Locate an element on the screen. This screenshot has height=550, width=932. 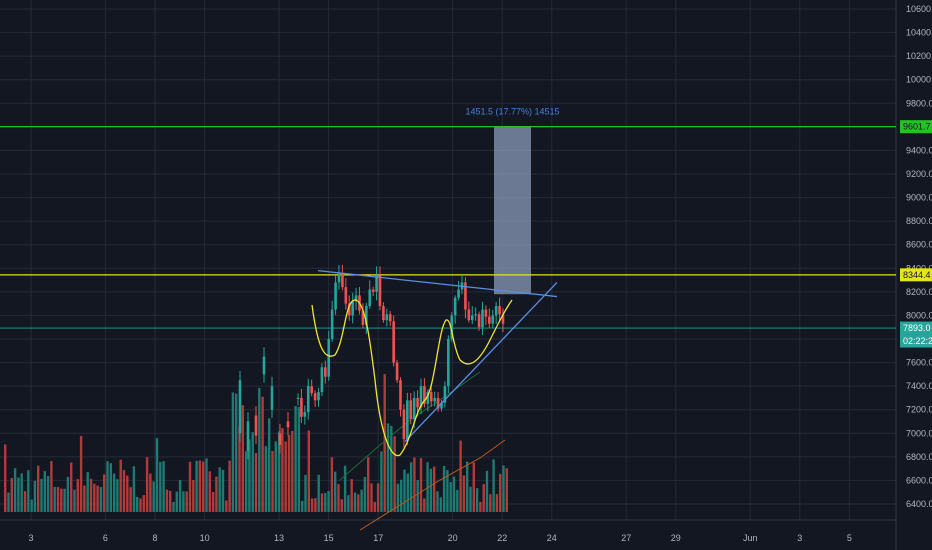
measure-tool: 1451.5 (17.77%) 14515 is located at coordinates (512, 201).